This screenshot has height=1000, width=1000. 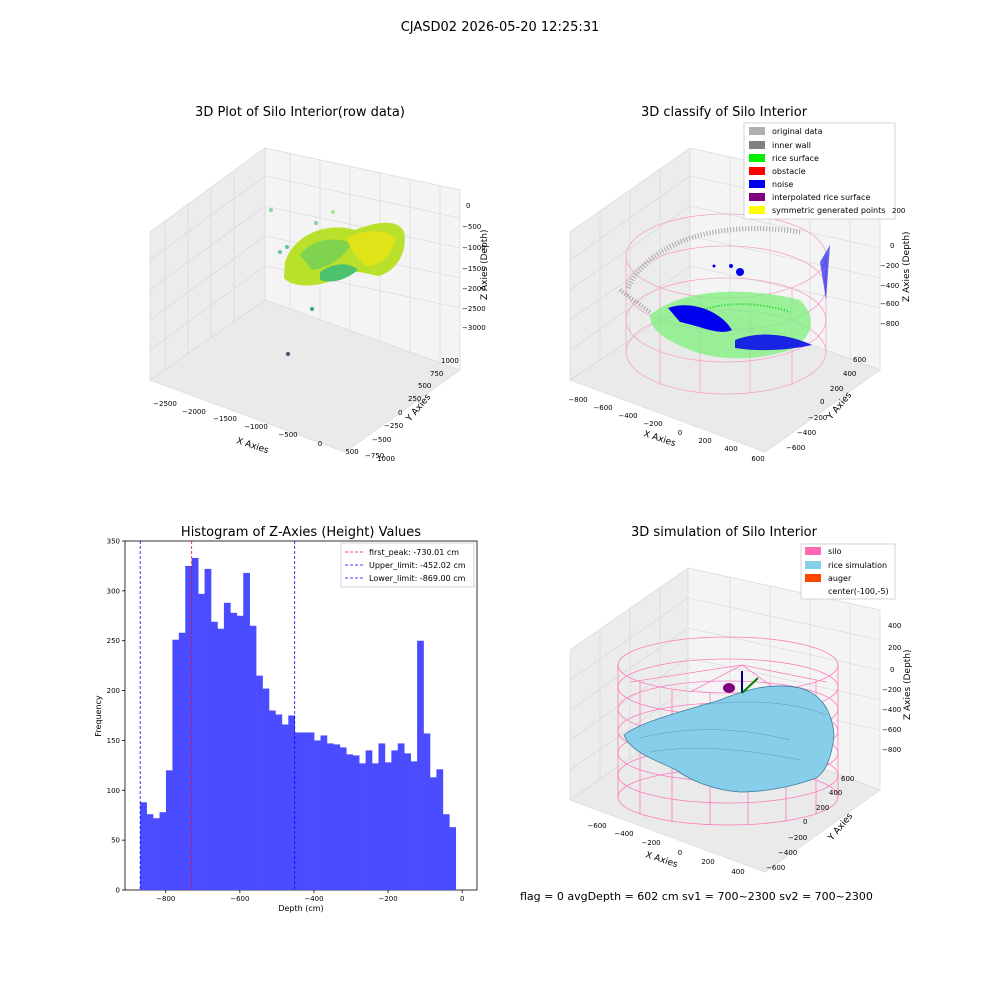 I want to click on y-tick-label: 300, so click(x=113, y=591).